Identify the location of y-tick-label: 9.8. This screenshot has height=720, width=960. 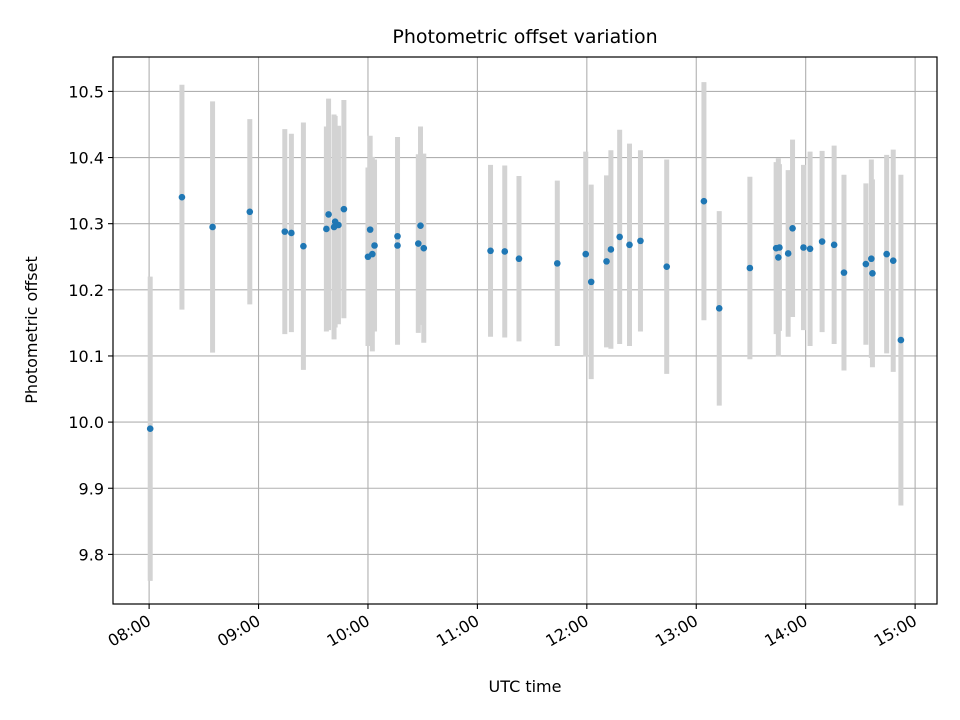
(91, 554).